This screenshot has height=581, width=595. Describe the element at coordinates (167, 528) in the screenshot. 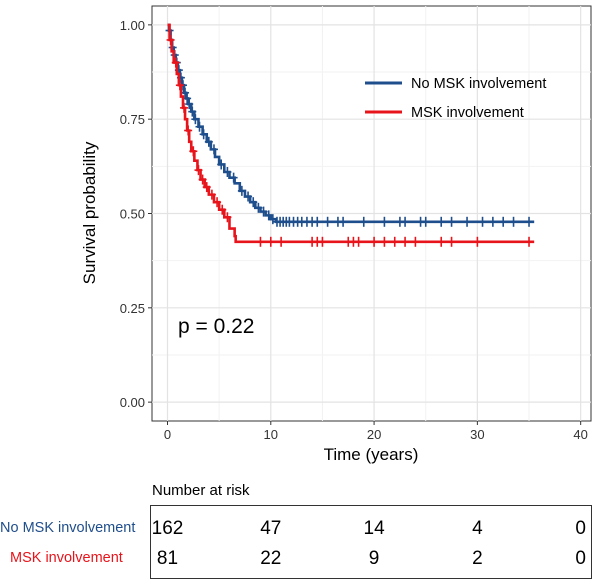

I see `risk-value: 162` at that location.